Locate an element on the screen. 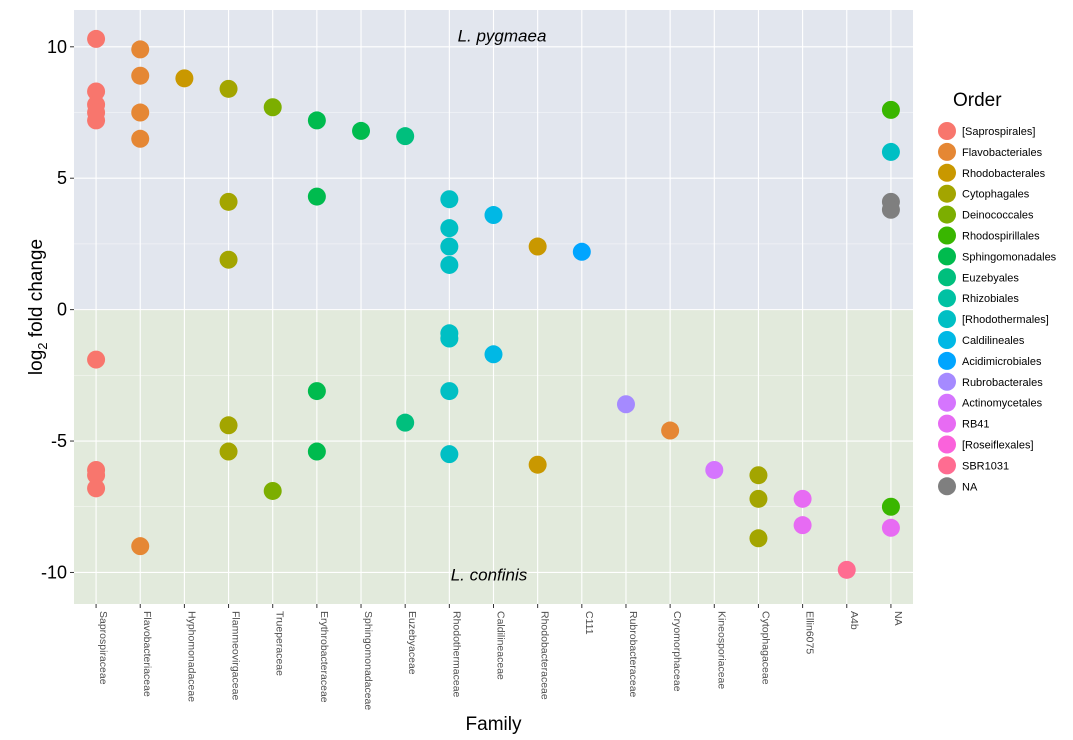 This screenshot has height=740, width=1073. panel-label-bottom: L. confinis is located at coordinates (489, 574).